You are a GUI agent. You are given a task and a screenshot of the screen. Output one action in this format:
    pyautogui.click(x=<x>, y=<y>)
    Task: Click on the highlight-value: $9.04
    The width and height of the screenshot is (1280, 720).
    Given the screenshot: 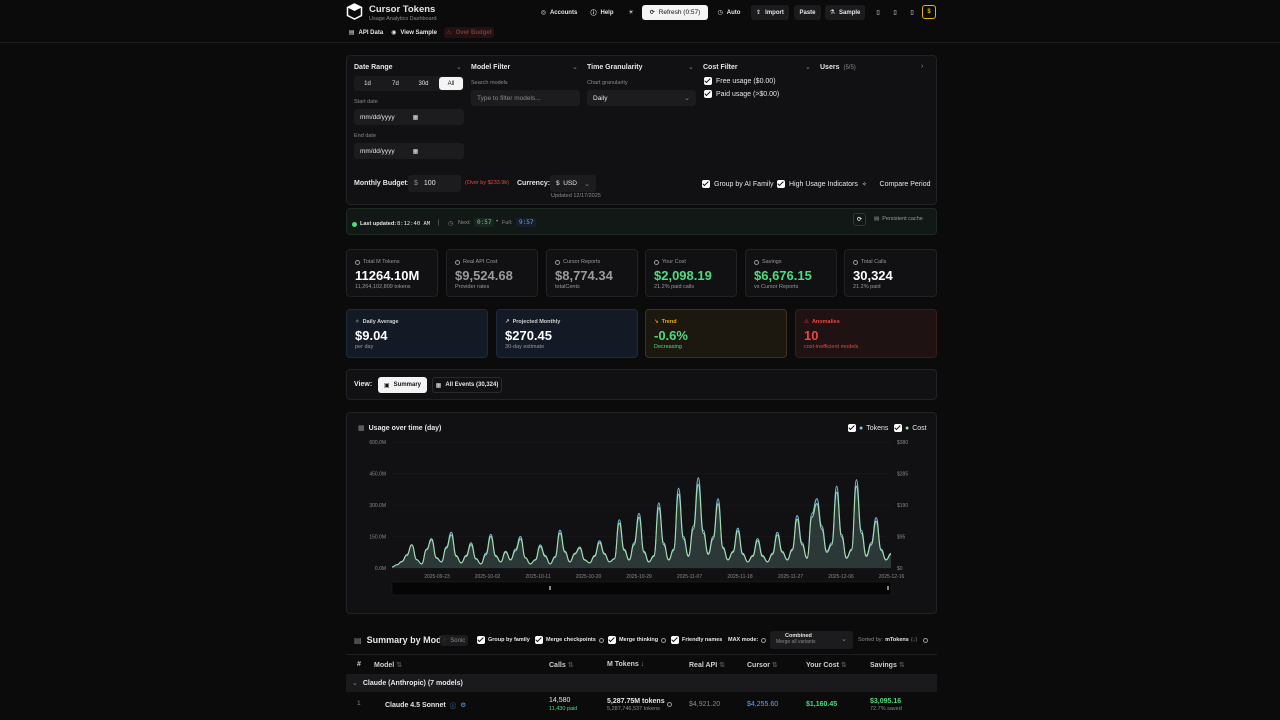 What is the action you would take?
    pyautogui.click(x=371, y=335)
    